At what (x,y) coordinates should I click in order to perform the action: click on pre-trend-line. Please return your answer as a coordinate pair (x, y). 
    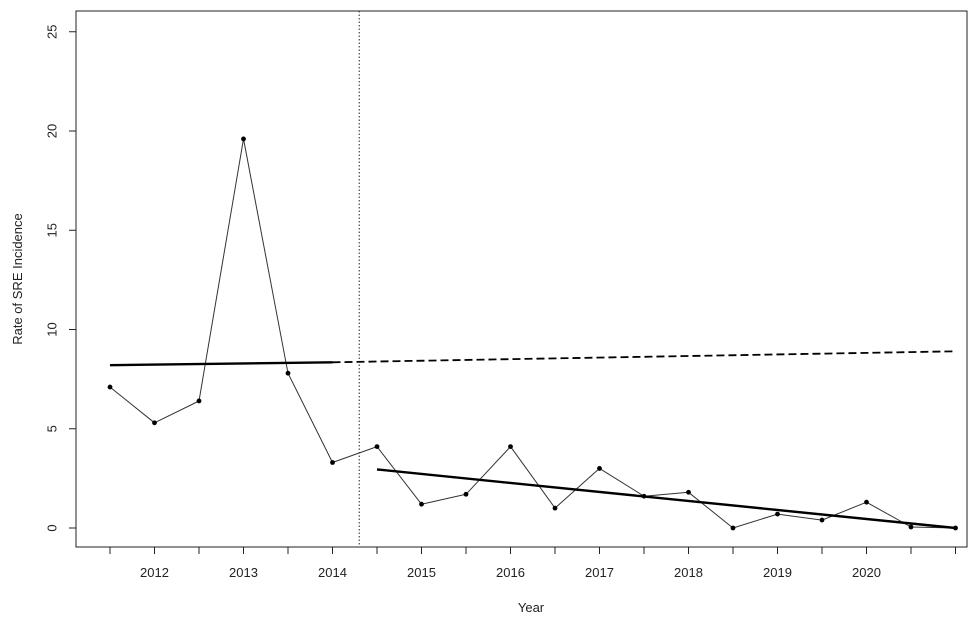
    Looking at the image, I should click on (221, 364).